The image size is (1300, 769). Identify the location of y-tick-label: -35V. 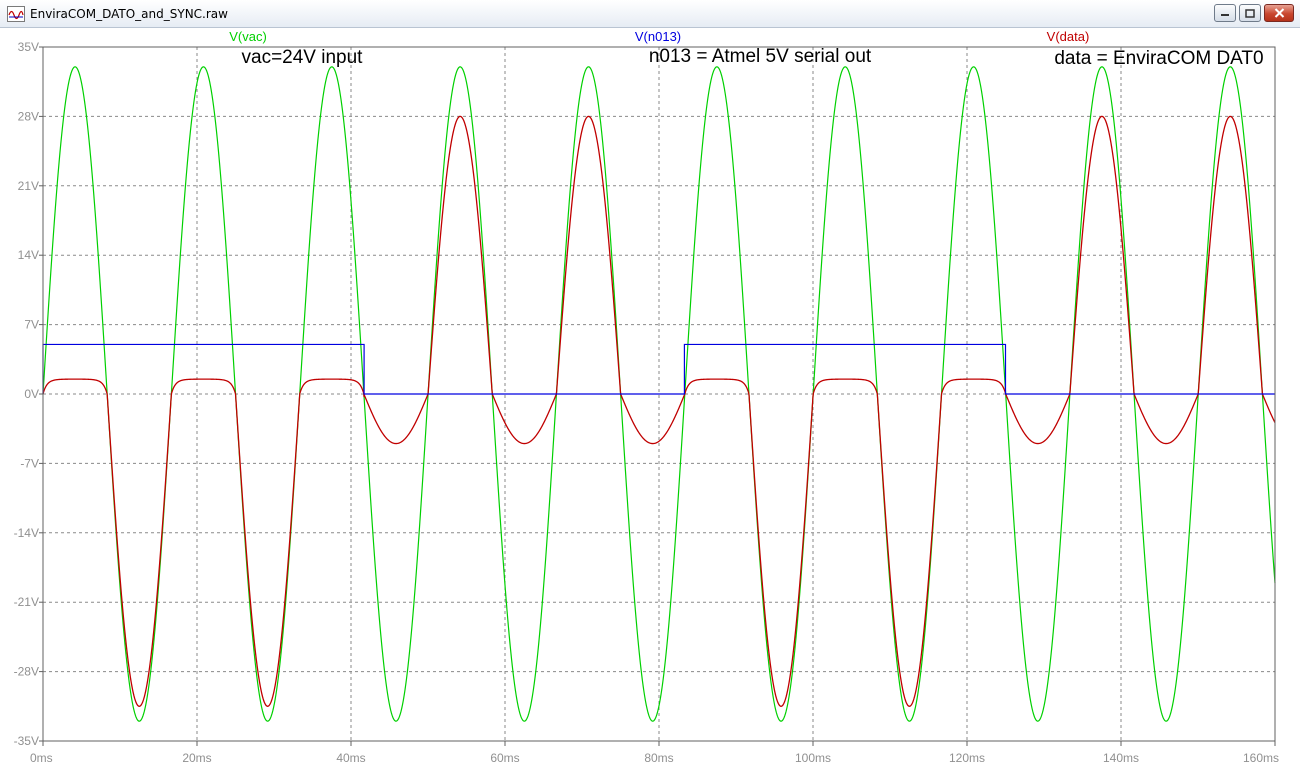
(26, 741).